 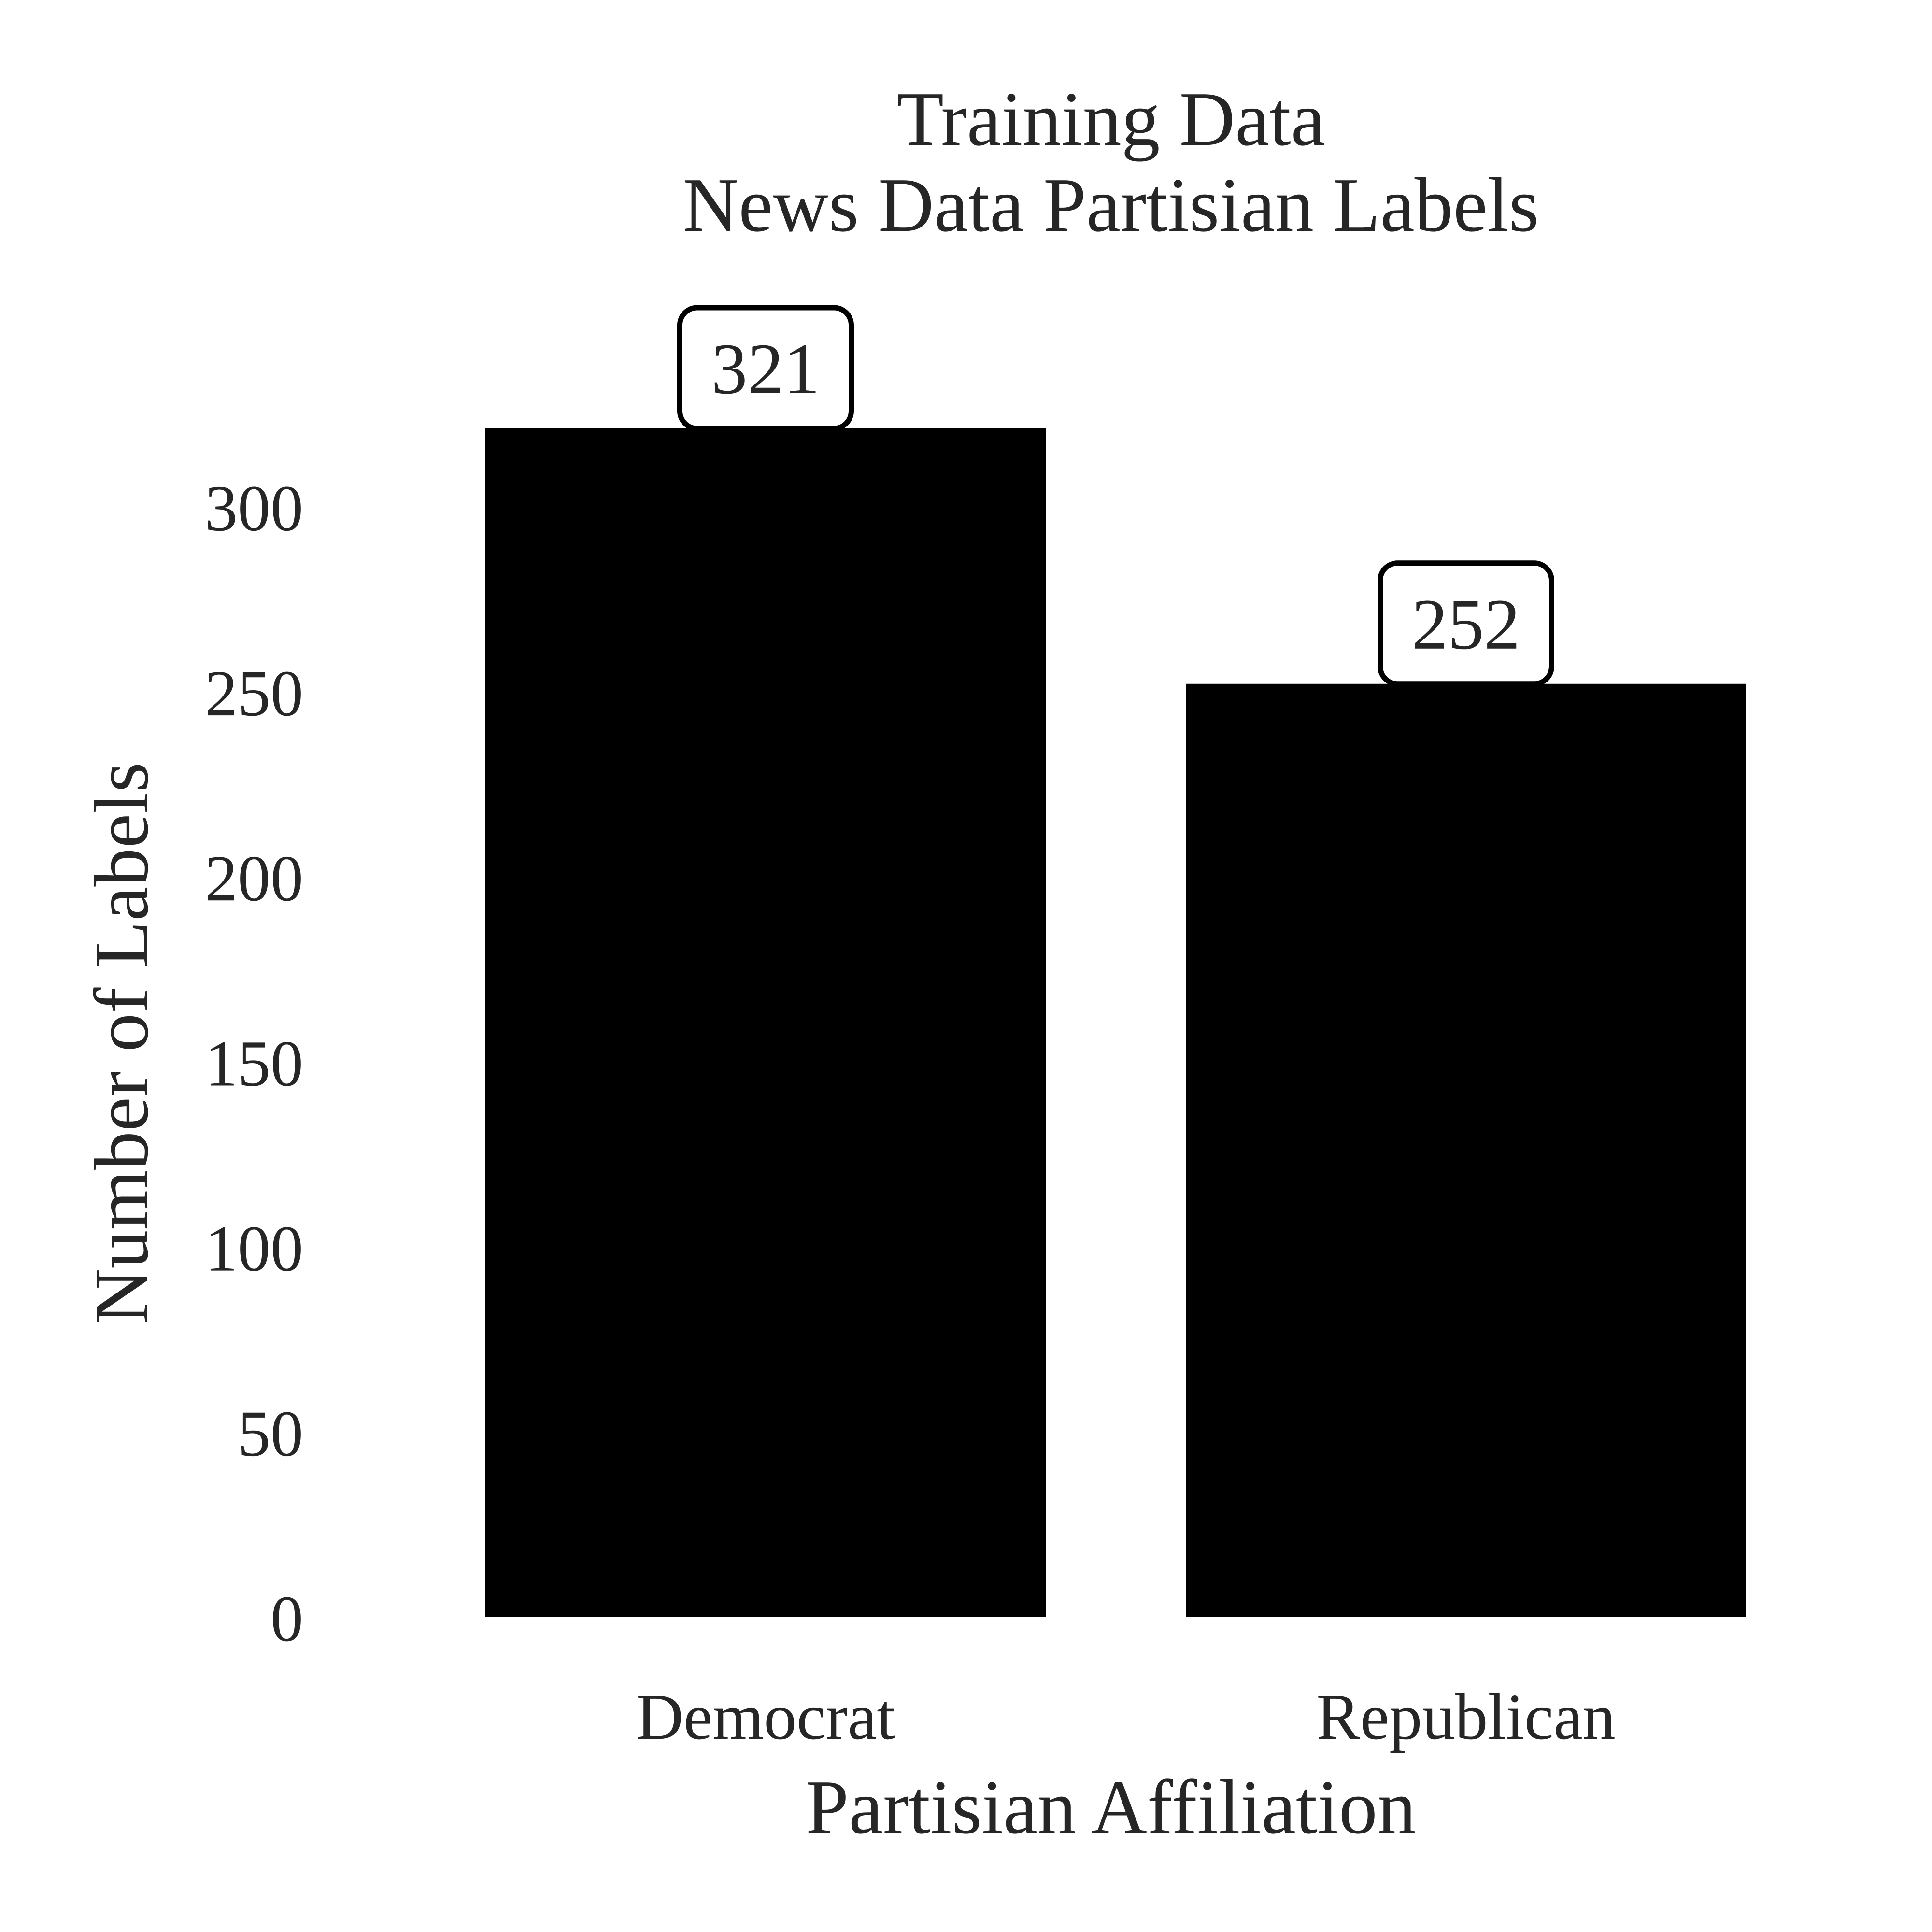 What do you see at coordinates (270, 1434) in the screenshot?
I see `y-tick-label: 50` at bounding box center [270, 1434].